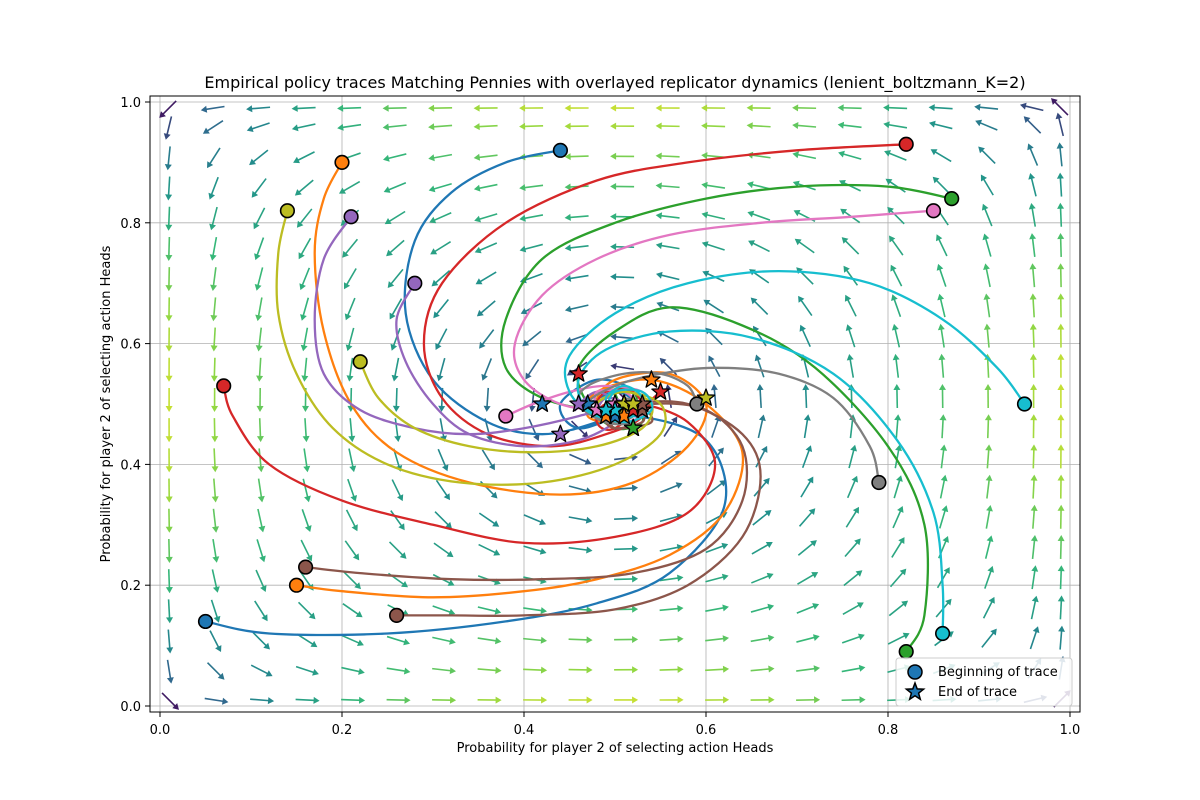 Image resolution: width=1200 pixels, height=800 pixels. Describe the element at coordinates (130, 224) in the screenshot. I see `y-tick-label: 0.8` at that location.